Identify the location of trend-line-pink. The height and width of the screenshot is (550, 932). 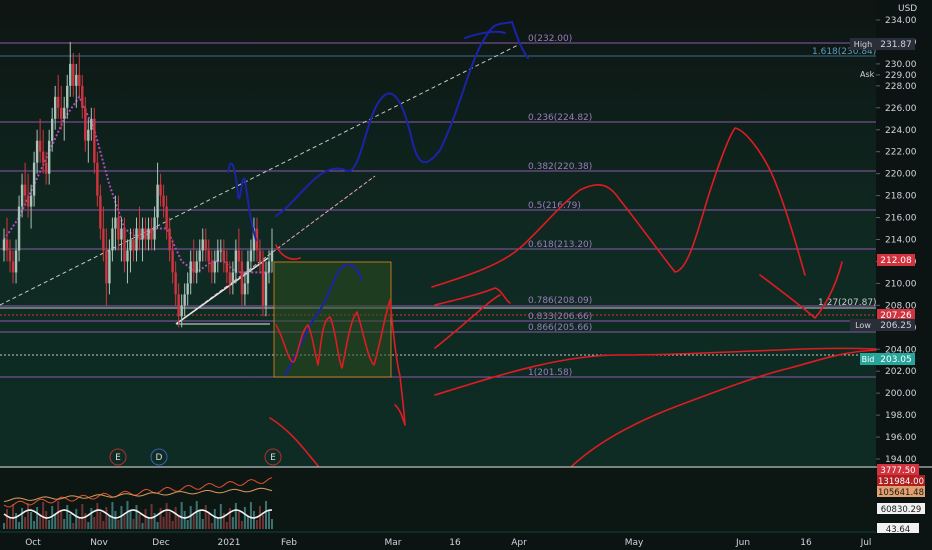
(275, 250).